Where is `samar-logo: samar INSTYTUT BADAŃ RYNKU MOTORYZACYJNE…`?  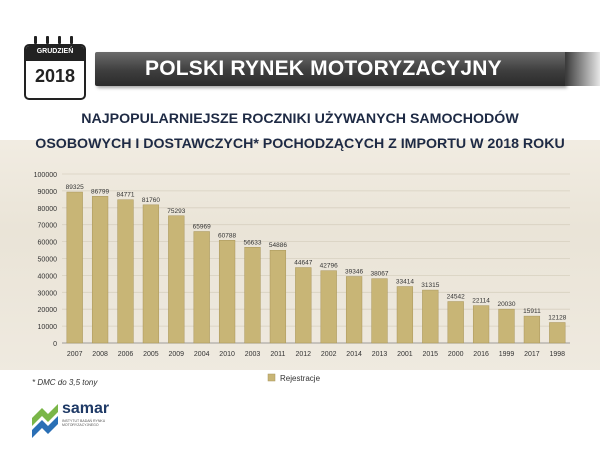
samar-logo: samar INSTYTUT BADAŃ RYNKU MOTORYZACYJNE… is located at coordinates (83, 422).